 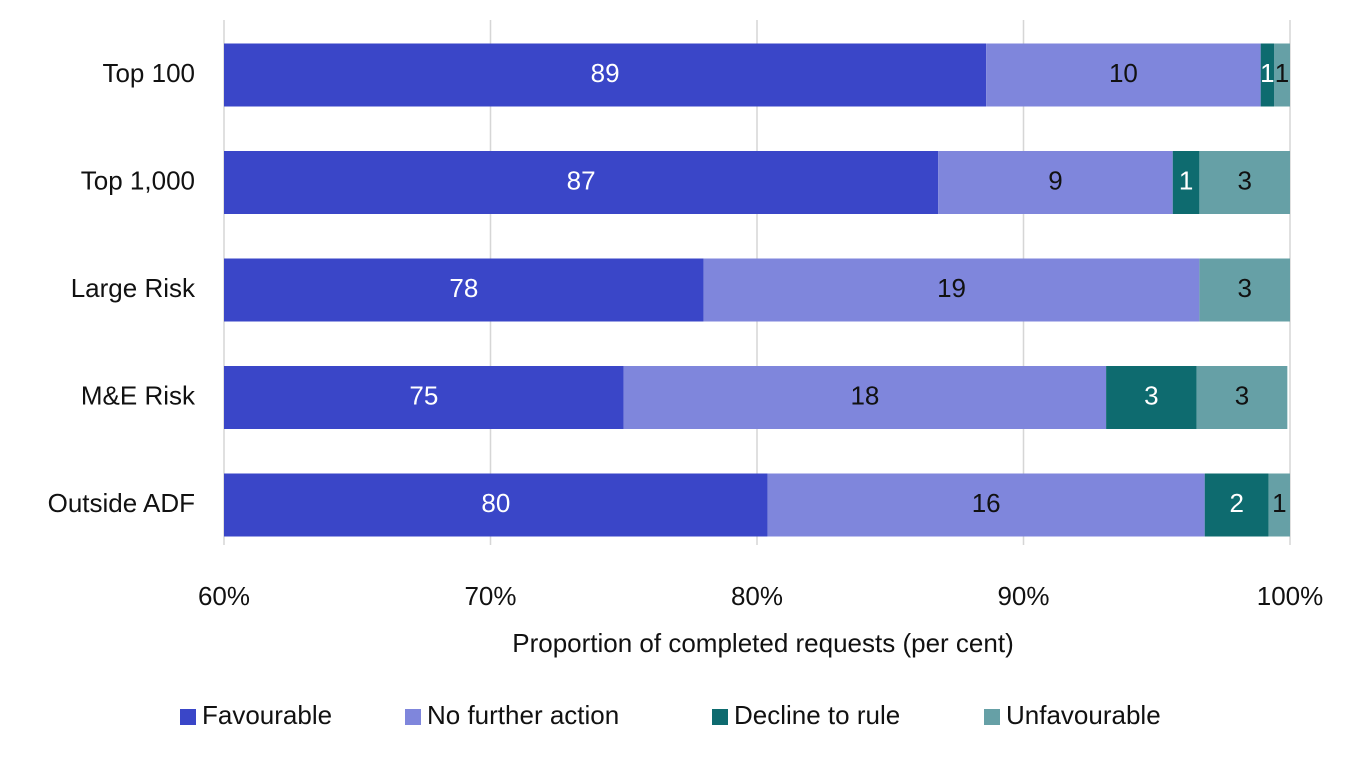 I want to click on data-label: 89, so click(x=605, y=73).